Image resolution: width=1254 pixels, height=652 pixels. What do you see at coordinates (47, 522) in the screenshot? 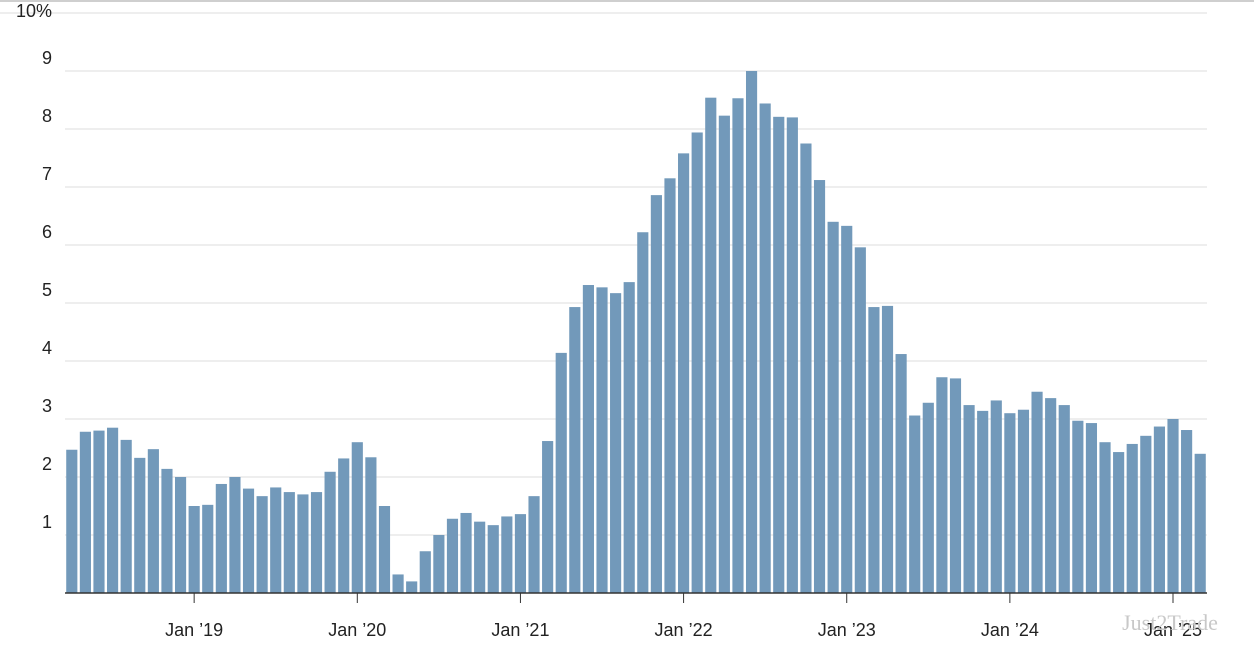
I see `y-tick-label: 1` at bounding box center [47, 522].